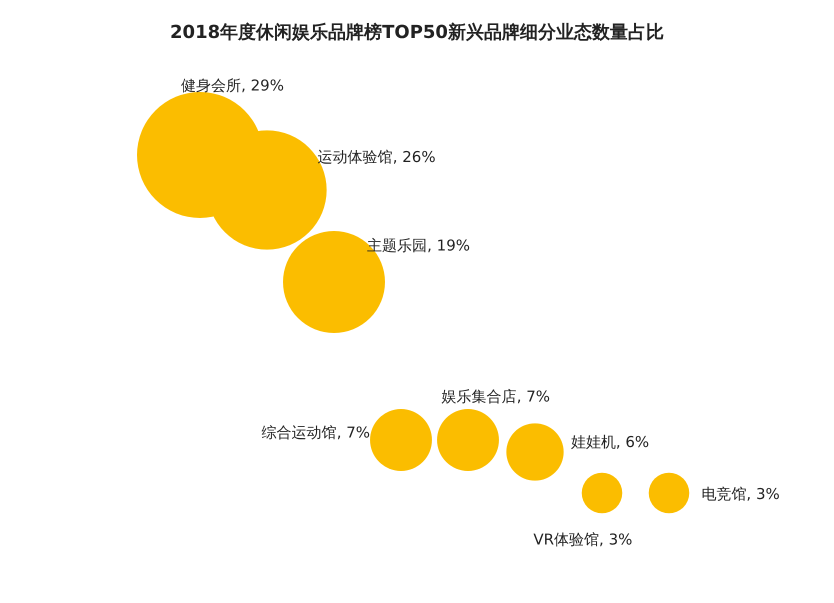 The height and width of the screenshot is (603, 834). Describe the element at coordinates (448, 245) in the screenshot. I see `data-label: , 19%` at that location.